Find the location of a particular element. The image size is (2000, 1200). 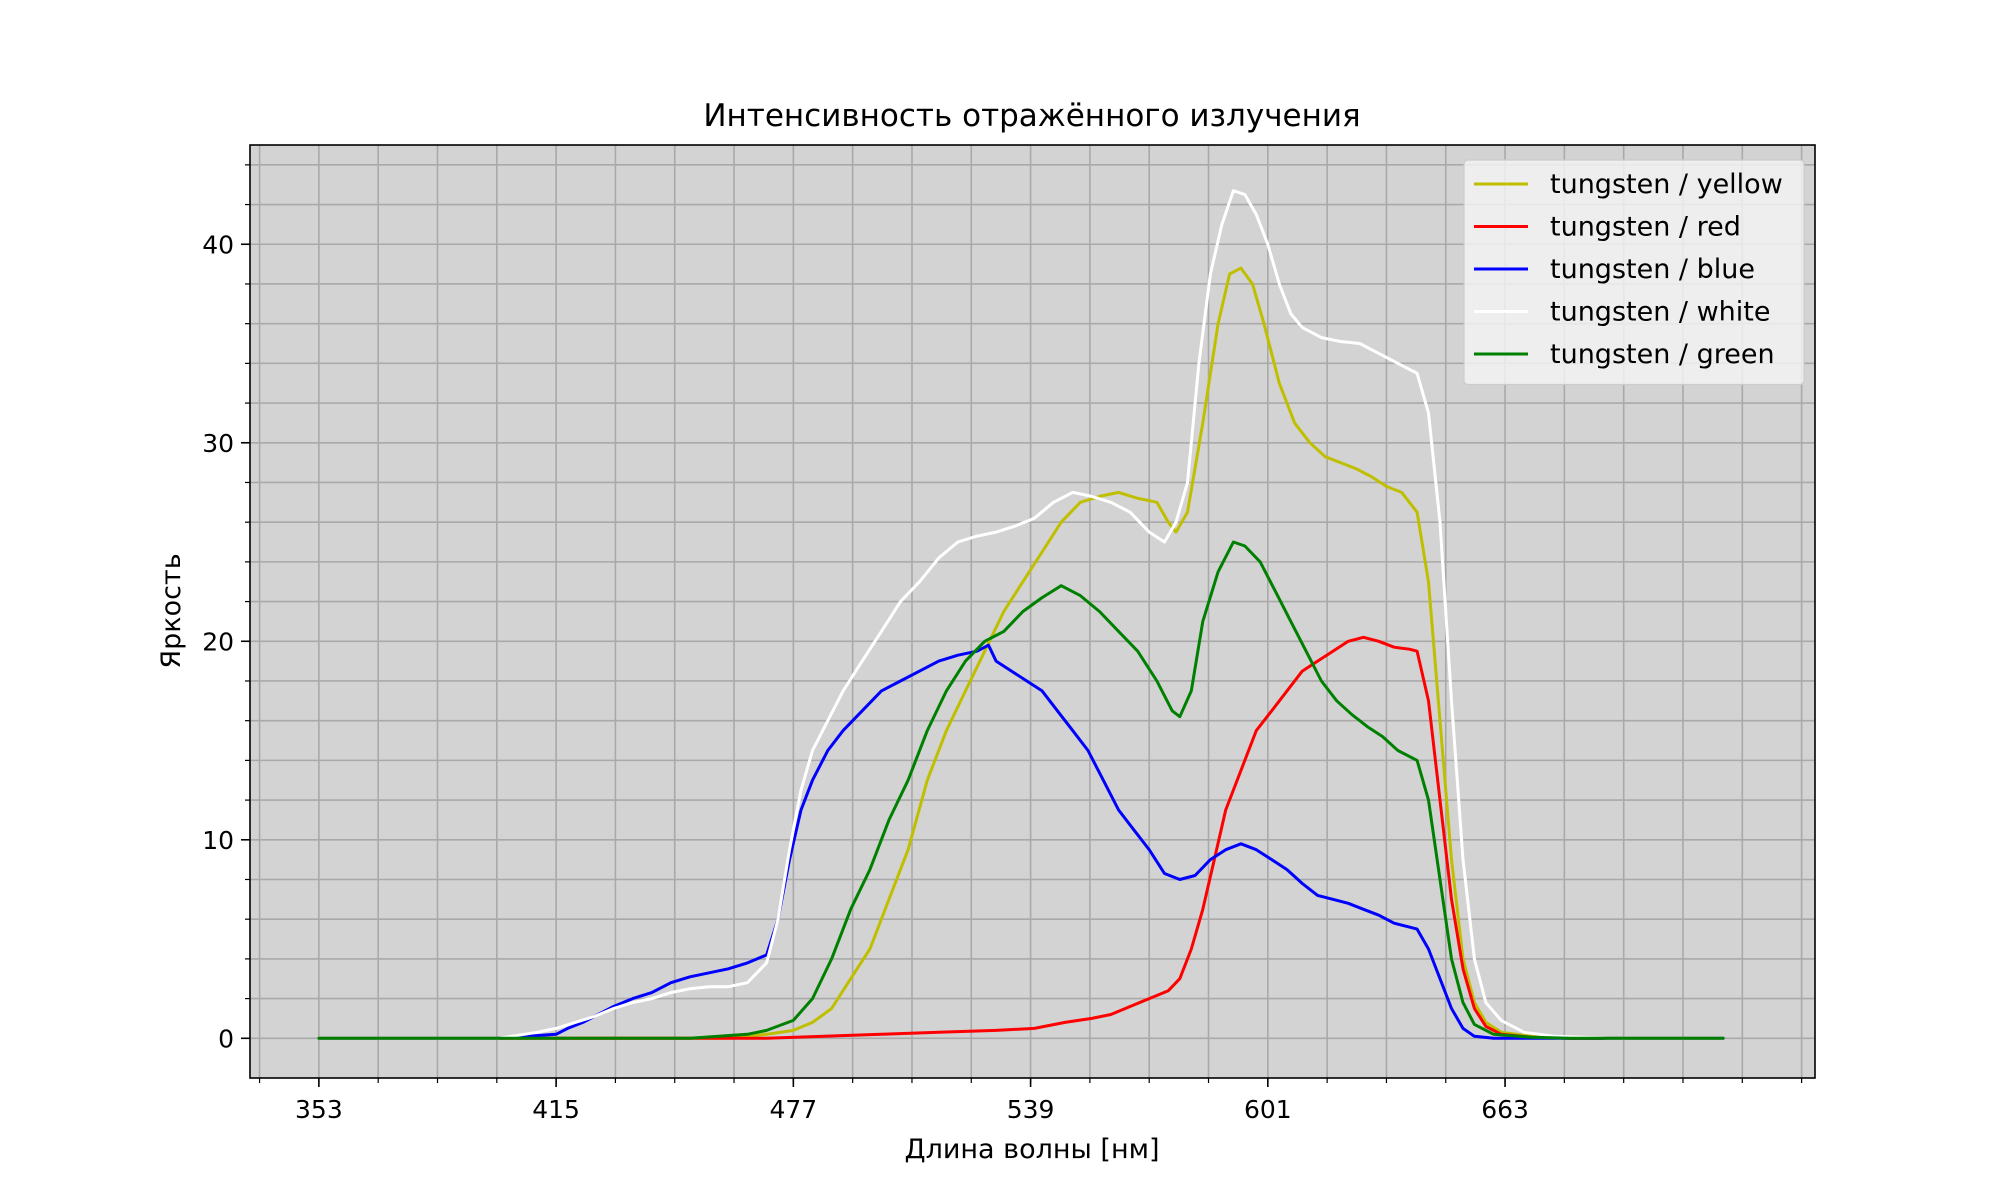

legend-label: tungsten / red is located at coordinates (1645, 227).